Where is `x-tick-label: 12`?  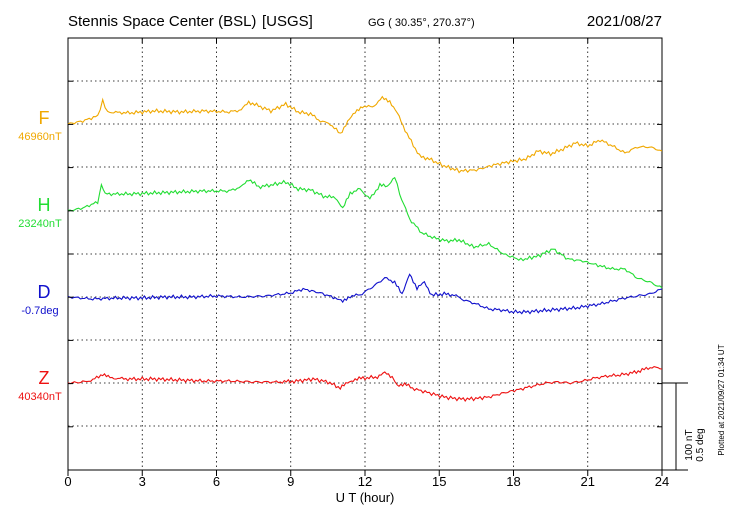
x-tick-label: 12 is located at coordinates (365, 481).